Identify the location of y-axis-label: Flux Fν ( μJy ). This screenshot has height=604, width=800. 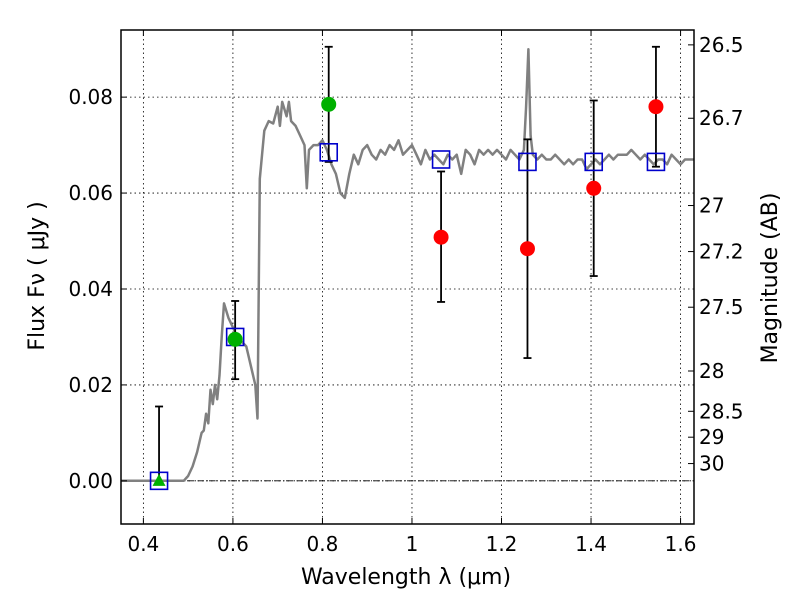
(37, 275).